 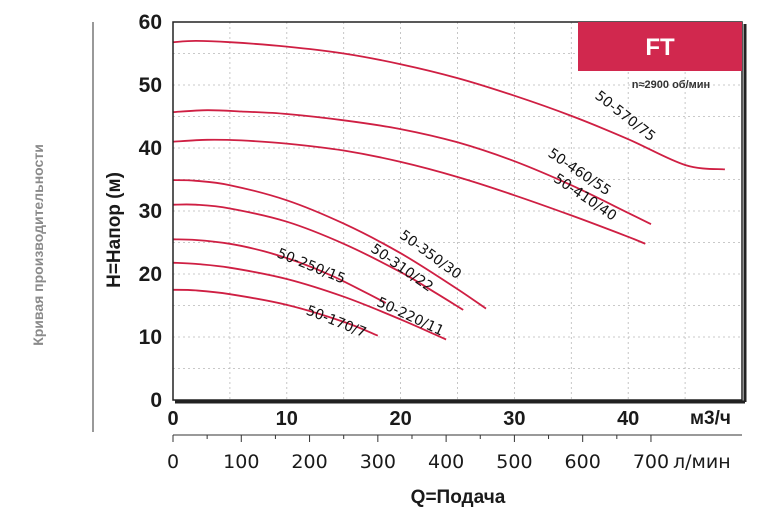 I want to click on x-axis-ticks: 0 10 20 30 40, so click(x=403, y=419).